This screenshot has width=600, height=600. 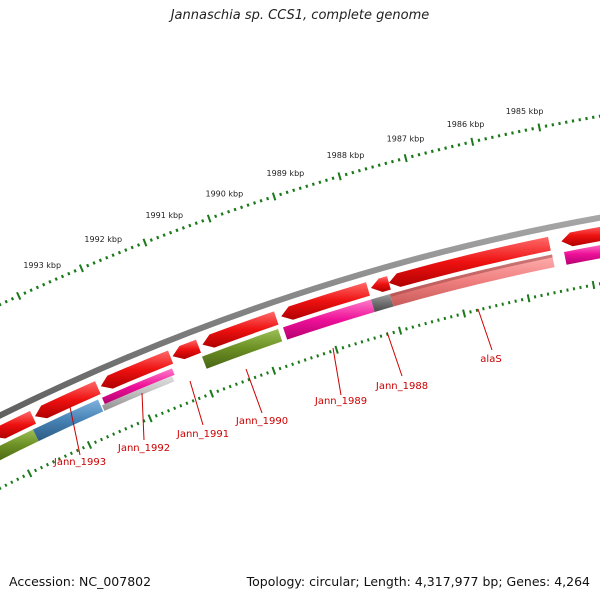 What do you see at coordinates (340, 401) in the screenshot?
I see `gene-label: Jann_1989` at bounding box center [340, 401].